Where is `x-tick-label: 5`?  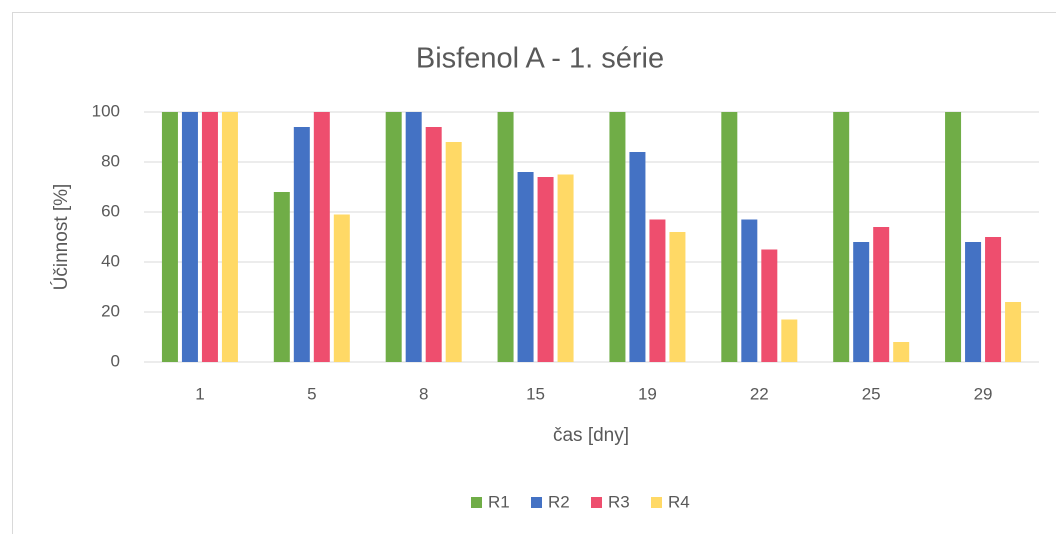
x-tick-label: 5 is located at coordinates (311, 393).